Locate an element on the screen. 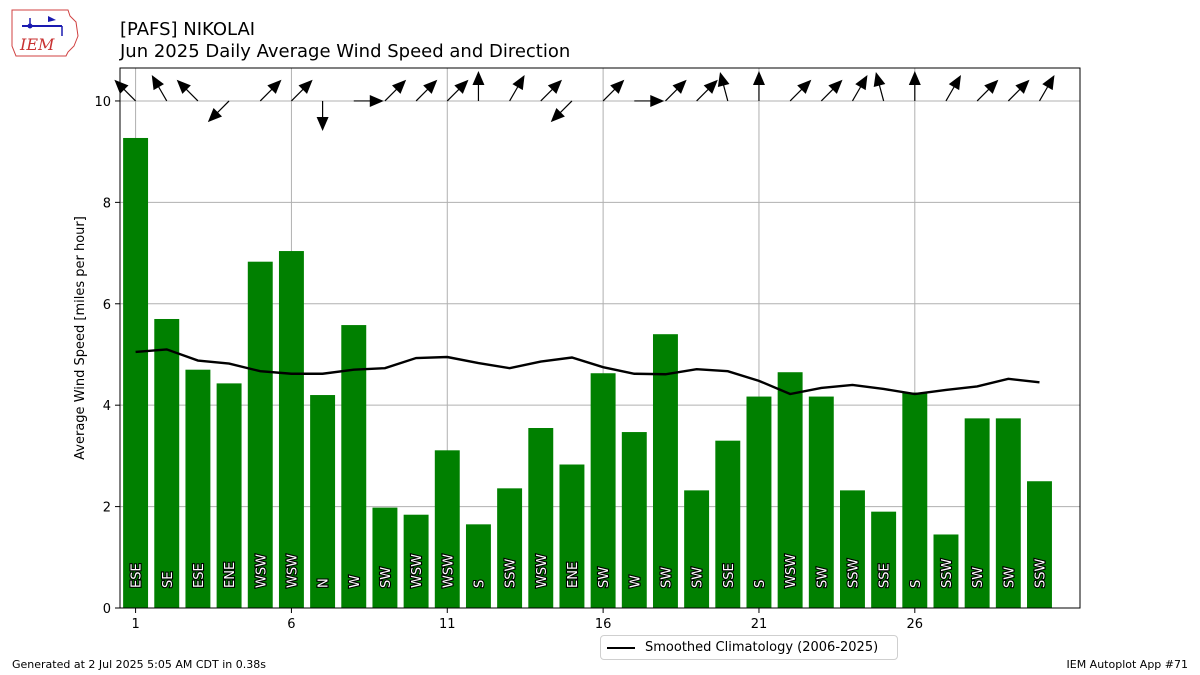 The width and height of the screenshot is (1200, 675). footer-app: IEM Autoplot App #71 is located at coordinates (1127, 664).